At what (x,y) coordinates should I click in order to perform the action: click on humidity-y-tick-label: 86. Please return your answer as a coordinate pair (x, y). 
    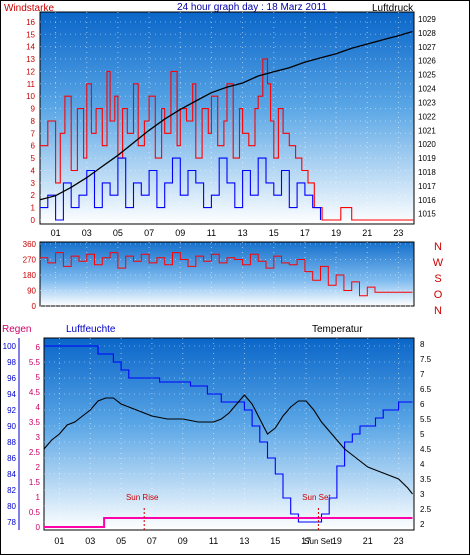
    Looking at the image, I should click on (11, 458).